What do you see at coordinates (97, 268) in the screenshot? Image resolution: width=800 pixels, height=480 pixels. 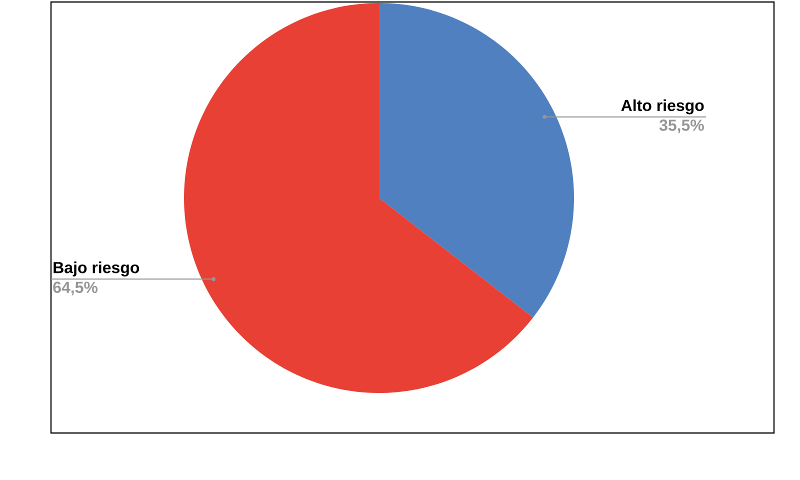 I see `slice-label: Bajo riesgo` at bounding box center [97, 268].